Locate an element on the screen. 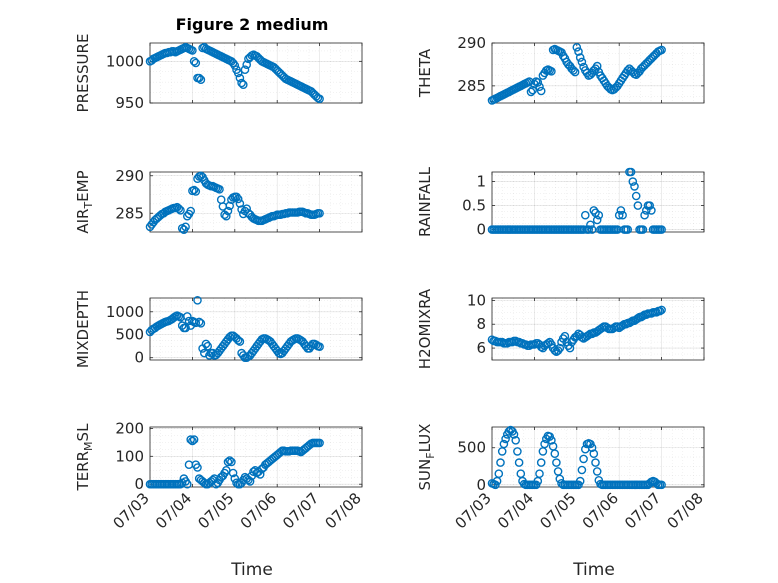 Image resolution: width=778 pixels, height=583 pixels. y-tick-label: 200 is located at coordinates (129, 428).